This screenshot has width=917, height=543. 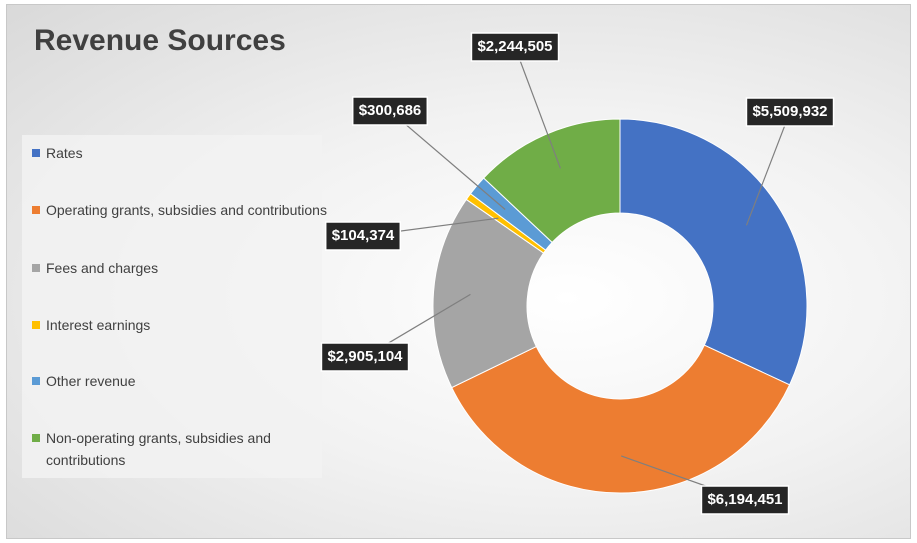 I want to click on data-label: $2,905,104, so click(x=365, y=356).